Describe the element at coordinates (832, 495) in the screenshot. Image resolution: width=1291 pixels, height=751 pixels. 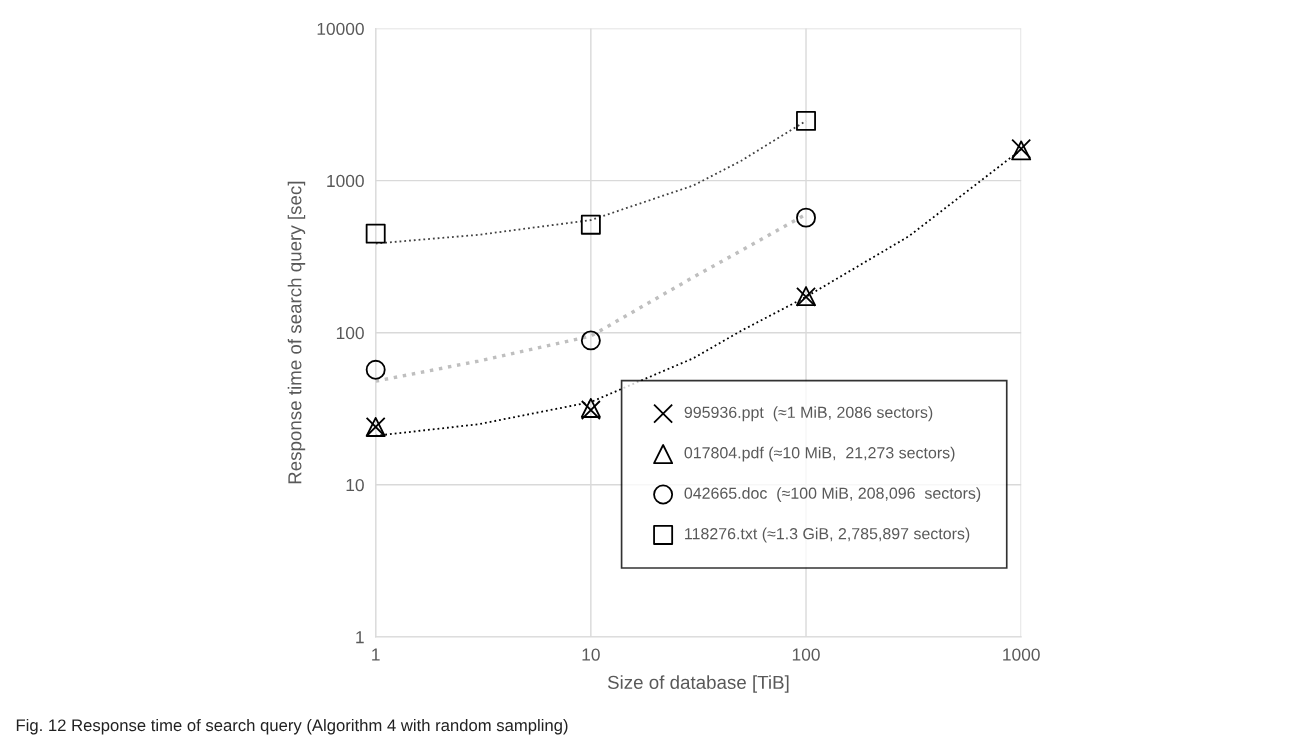
I see `legend-label: 042665.doc (≈100 MiB, 208,096 sectors)` at that location.